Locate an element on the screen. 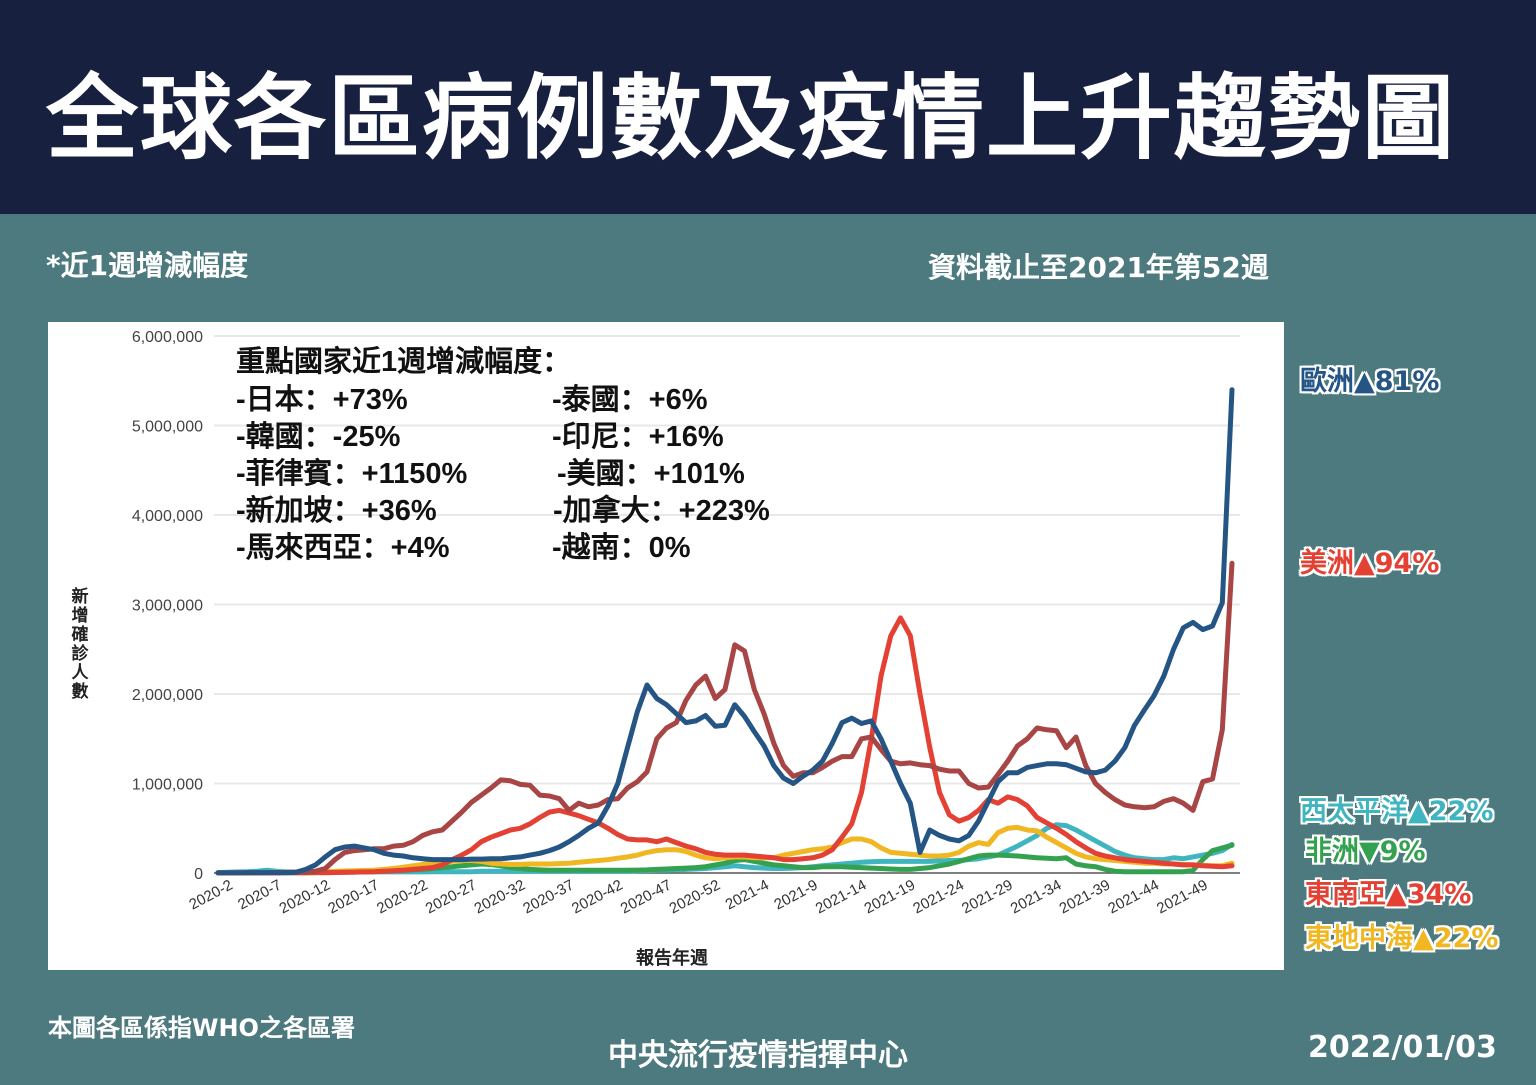  annotation-item: -菲律賓：+1150% is located at coordinates (352, 474).